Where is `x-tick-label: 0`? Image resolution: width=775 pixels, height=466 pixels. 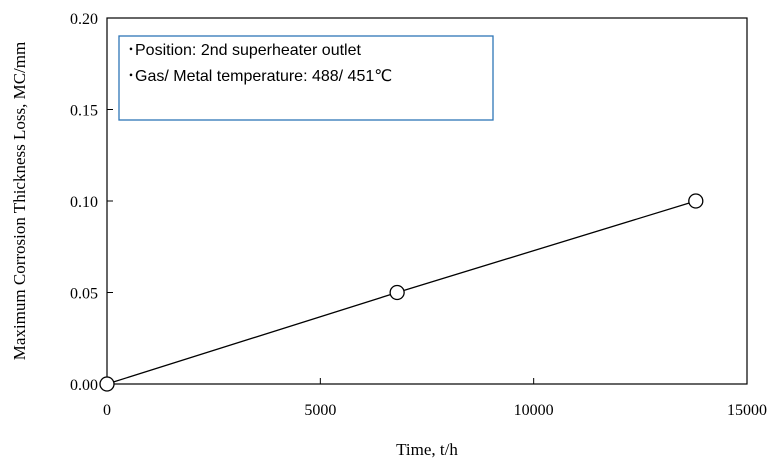
x-tick-label: 0 is located at coordinates (107, 410).